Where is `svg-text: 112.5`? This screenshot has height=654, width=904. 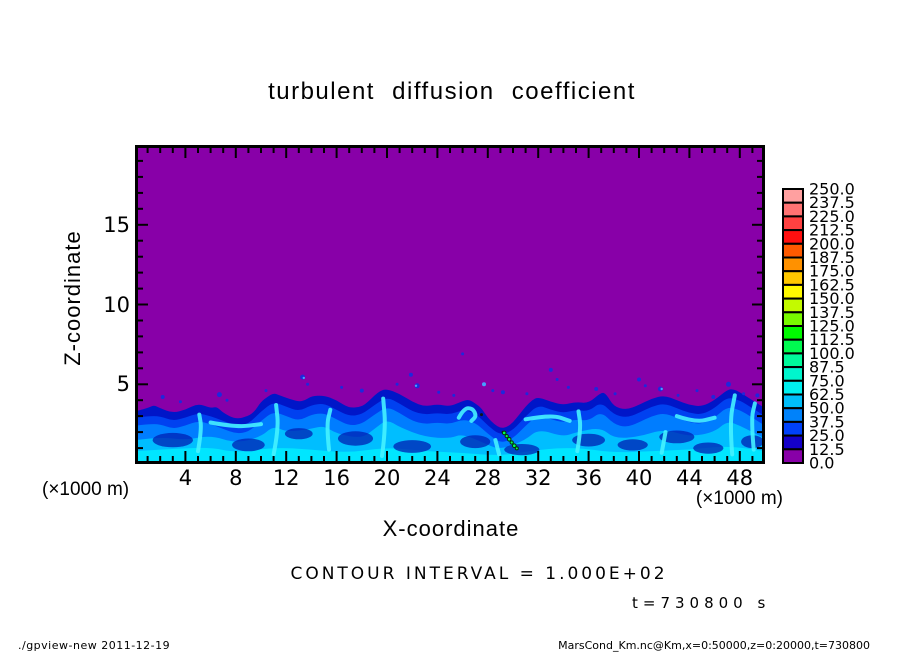
svg-text: 112.5 is located at coordinates (832, 339).